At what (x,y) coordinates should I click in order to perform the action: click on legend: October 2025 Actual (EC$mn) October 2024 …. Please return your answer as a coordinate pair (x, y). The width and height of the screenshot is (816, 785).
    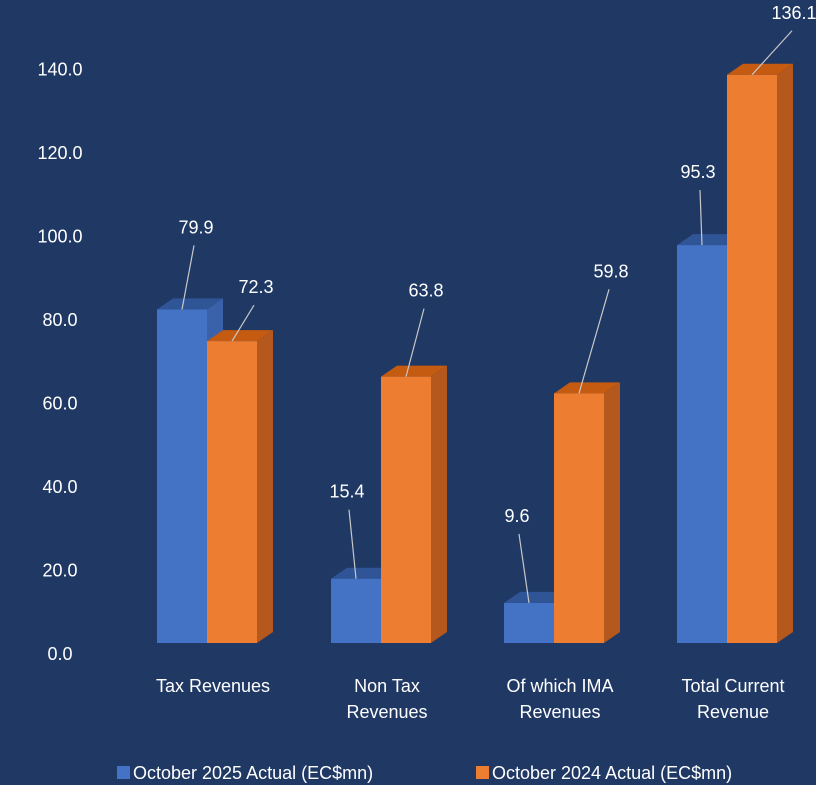
    Looking at the image, I should click on (424, 773).